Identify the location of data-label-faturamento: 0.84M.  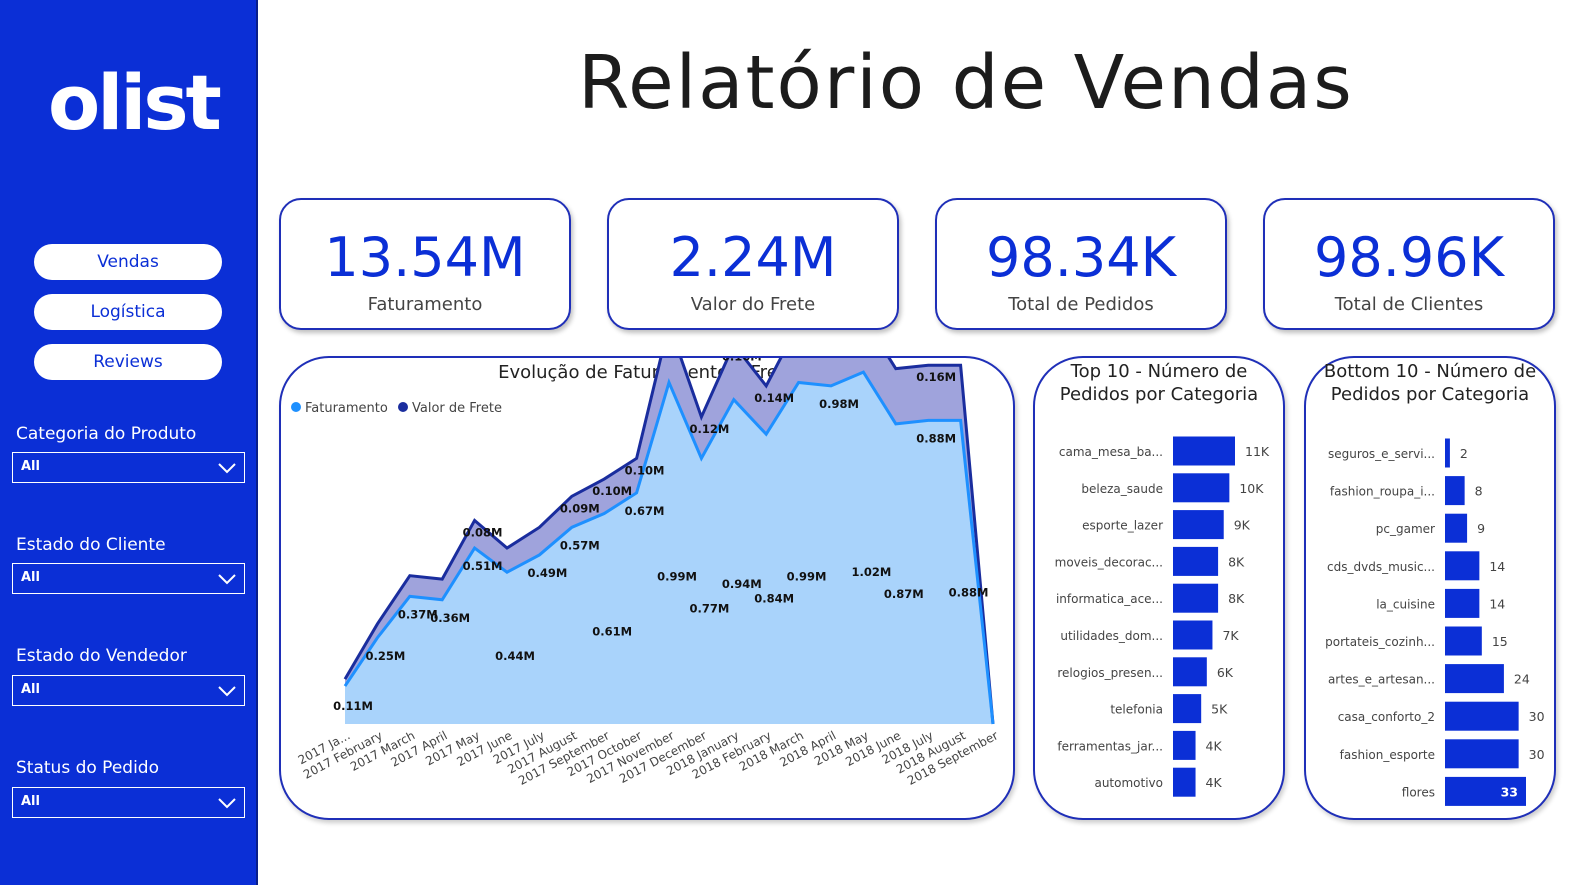
(774, 598).